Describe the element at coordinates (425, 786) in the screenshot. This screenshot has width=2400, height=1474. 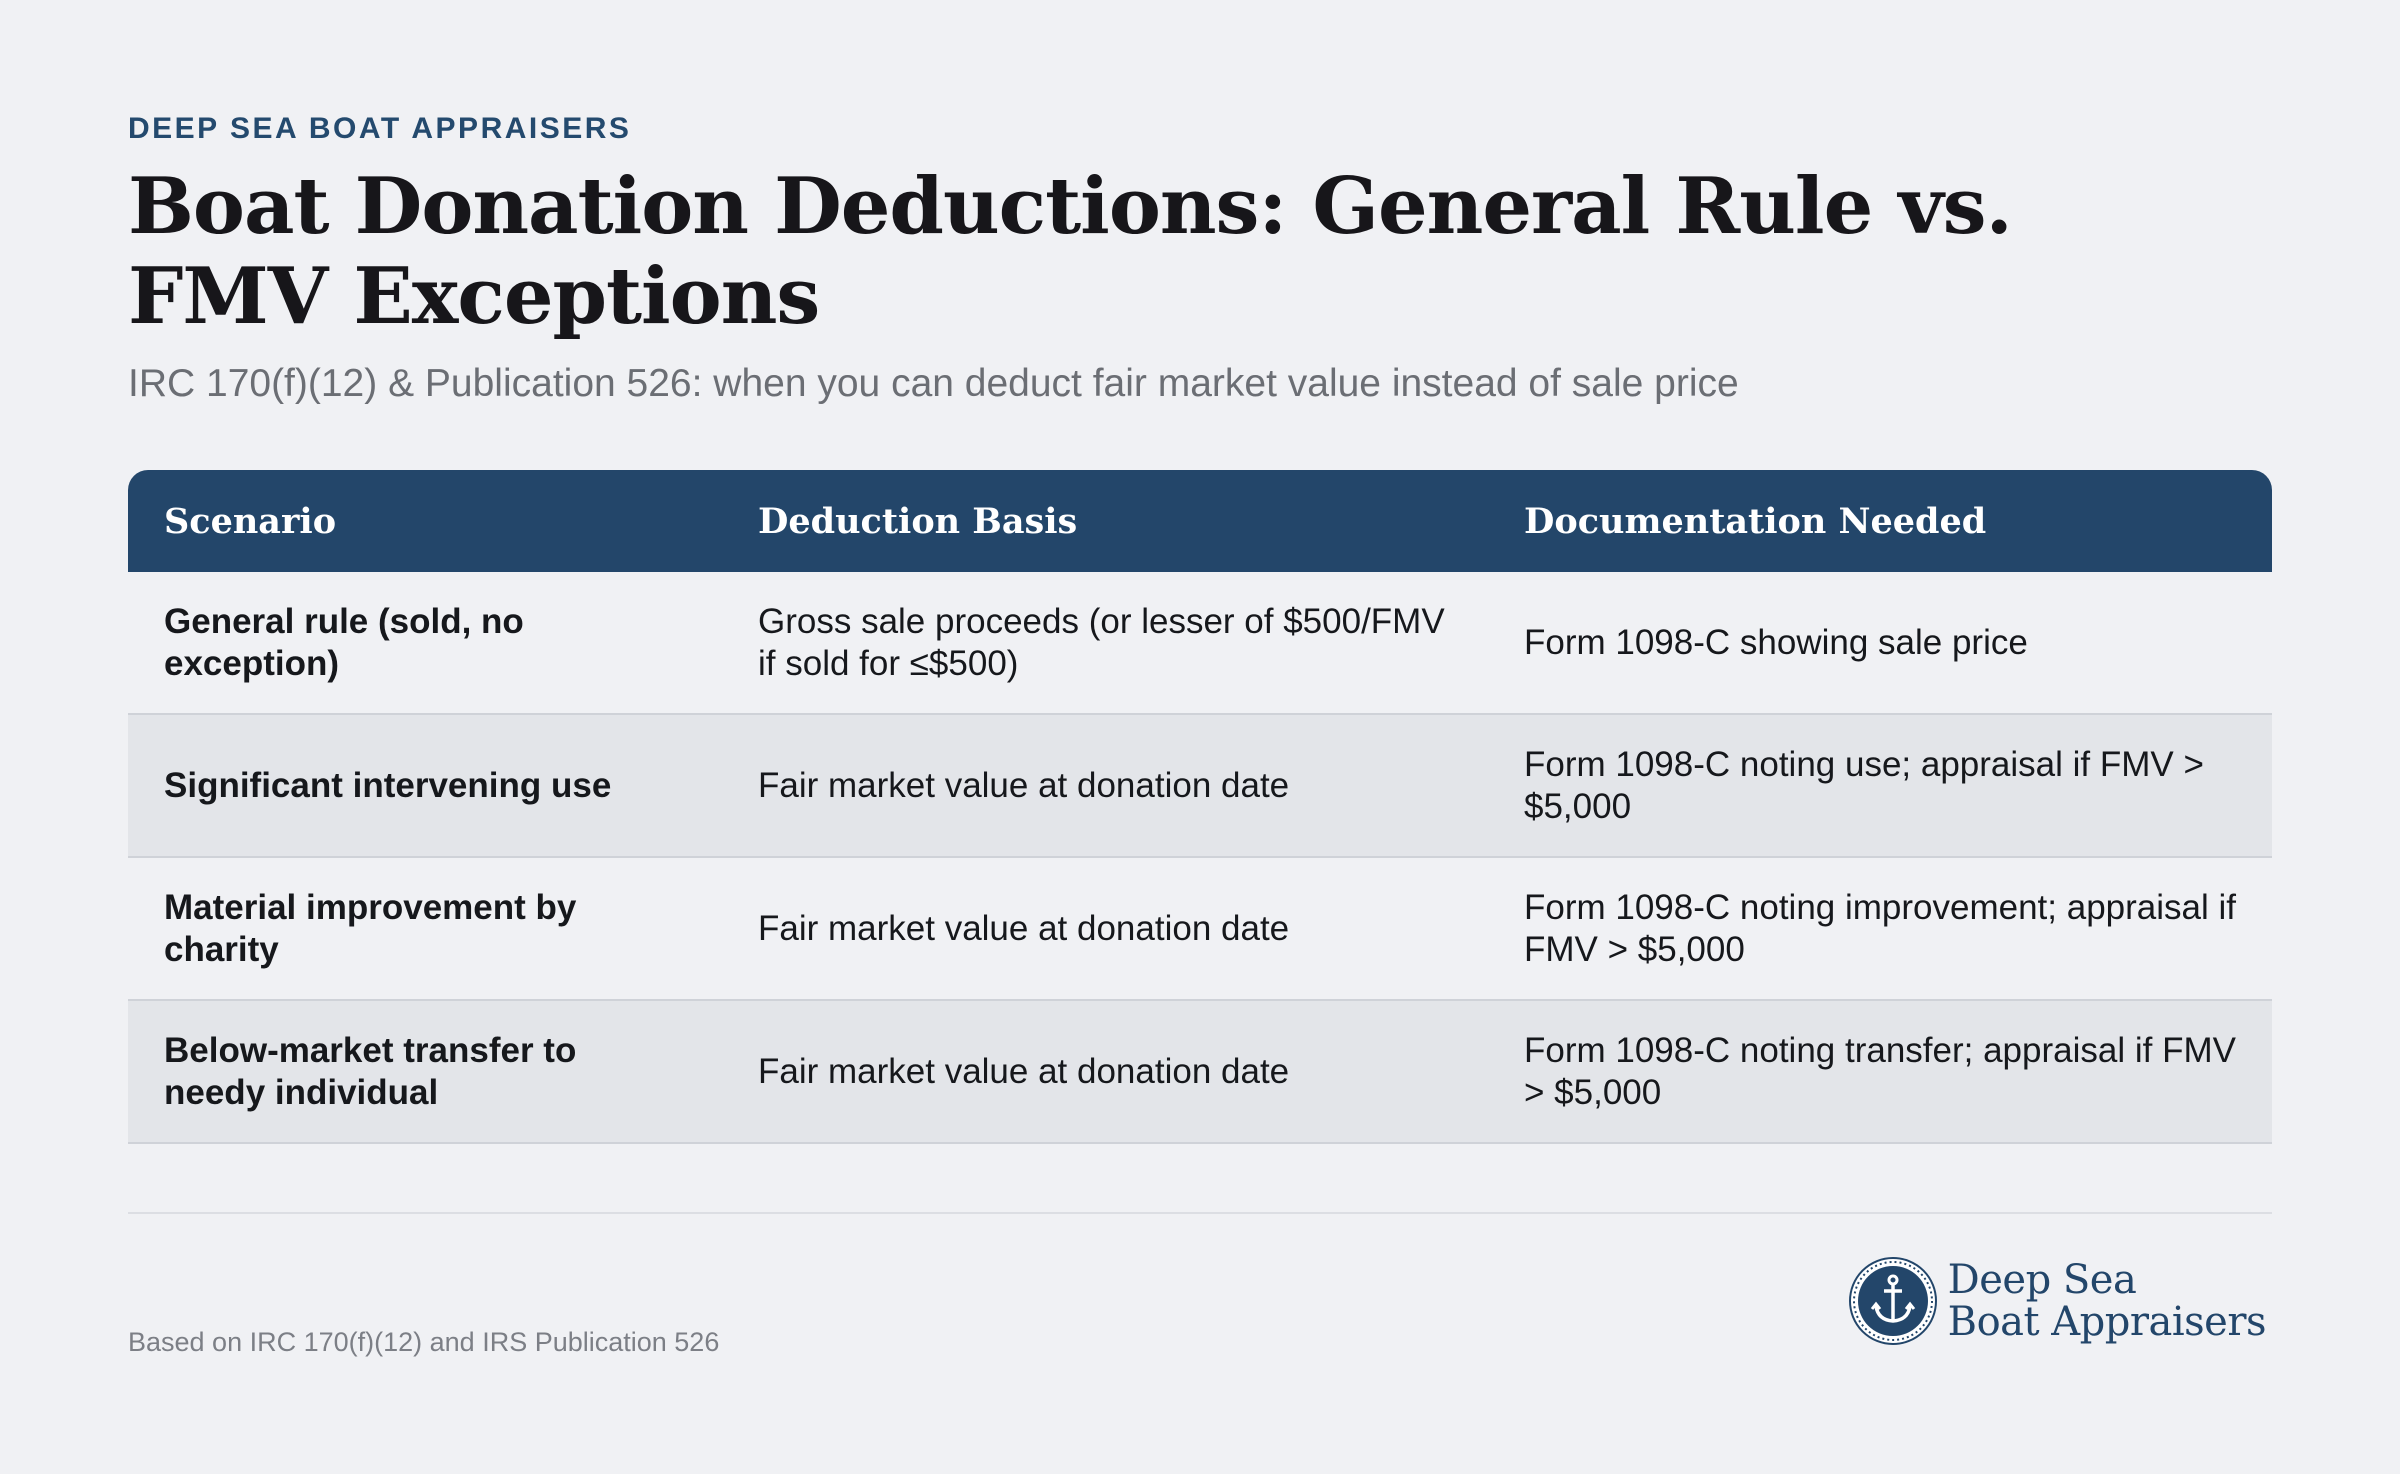
I see `scenario-cell: Significant intervening use` at that location.